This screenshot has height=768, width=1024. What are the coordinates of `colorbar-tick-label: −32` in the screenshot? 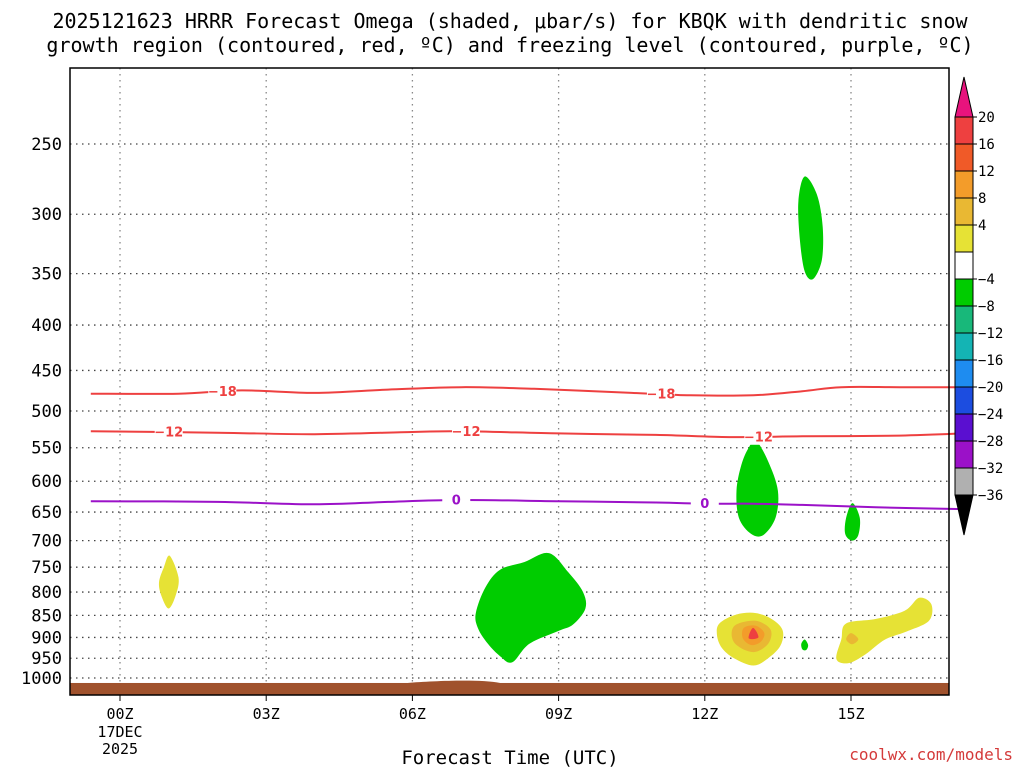 It's located at (990, 469).